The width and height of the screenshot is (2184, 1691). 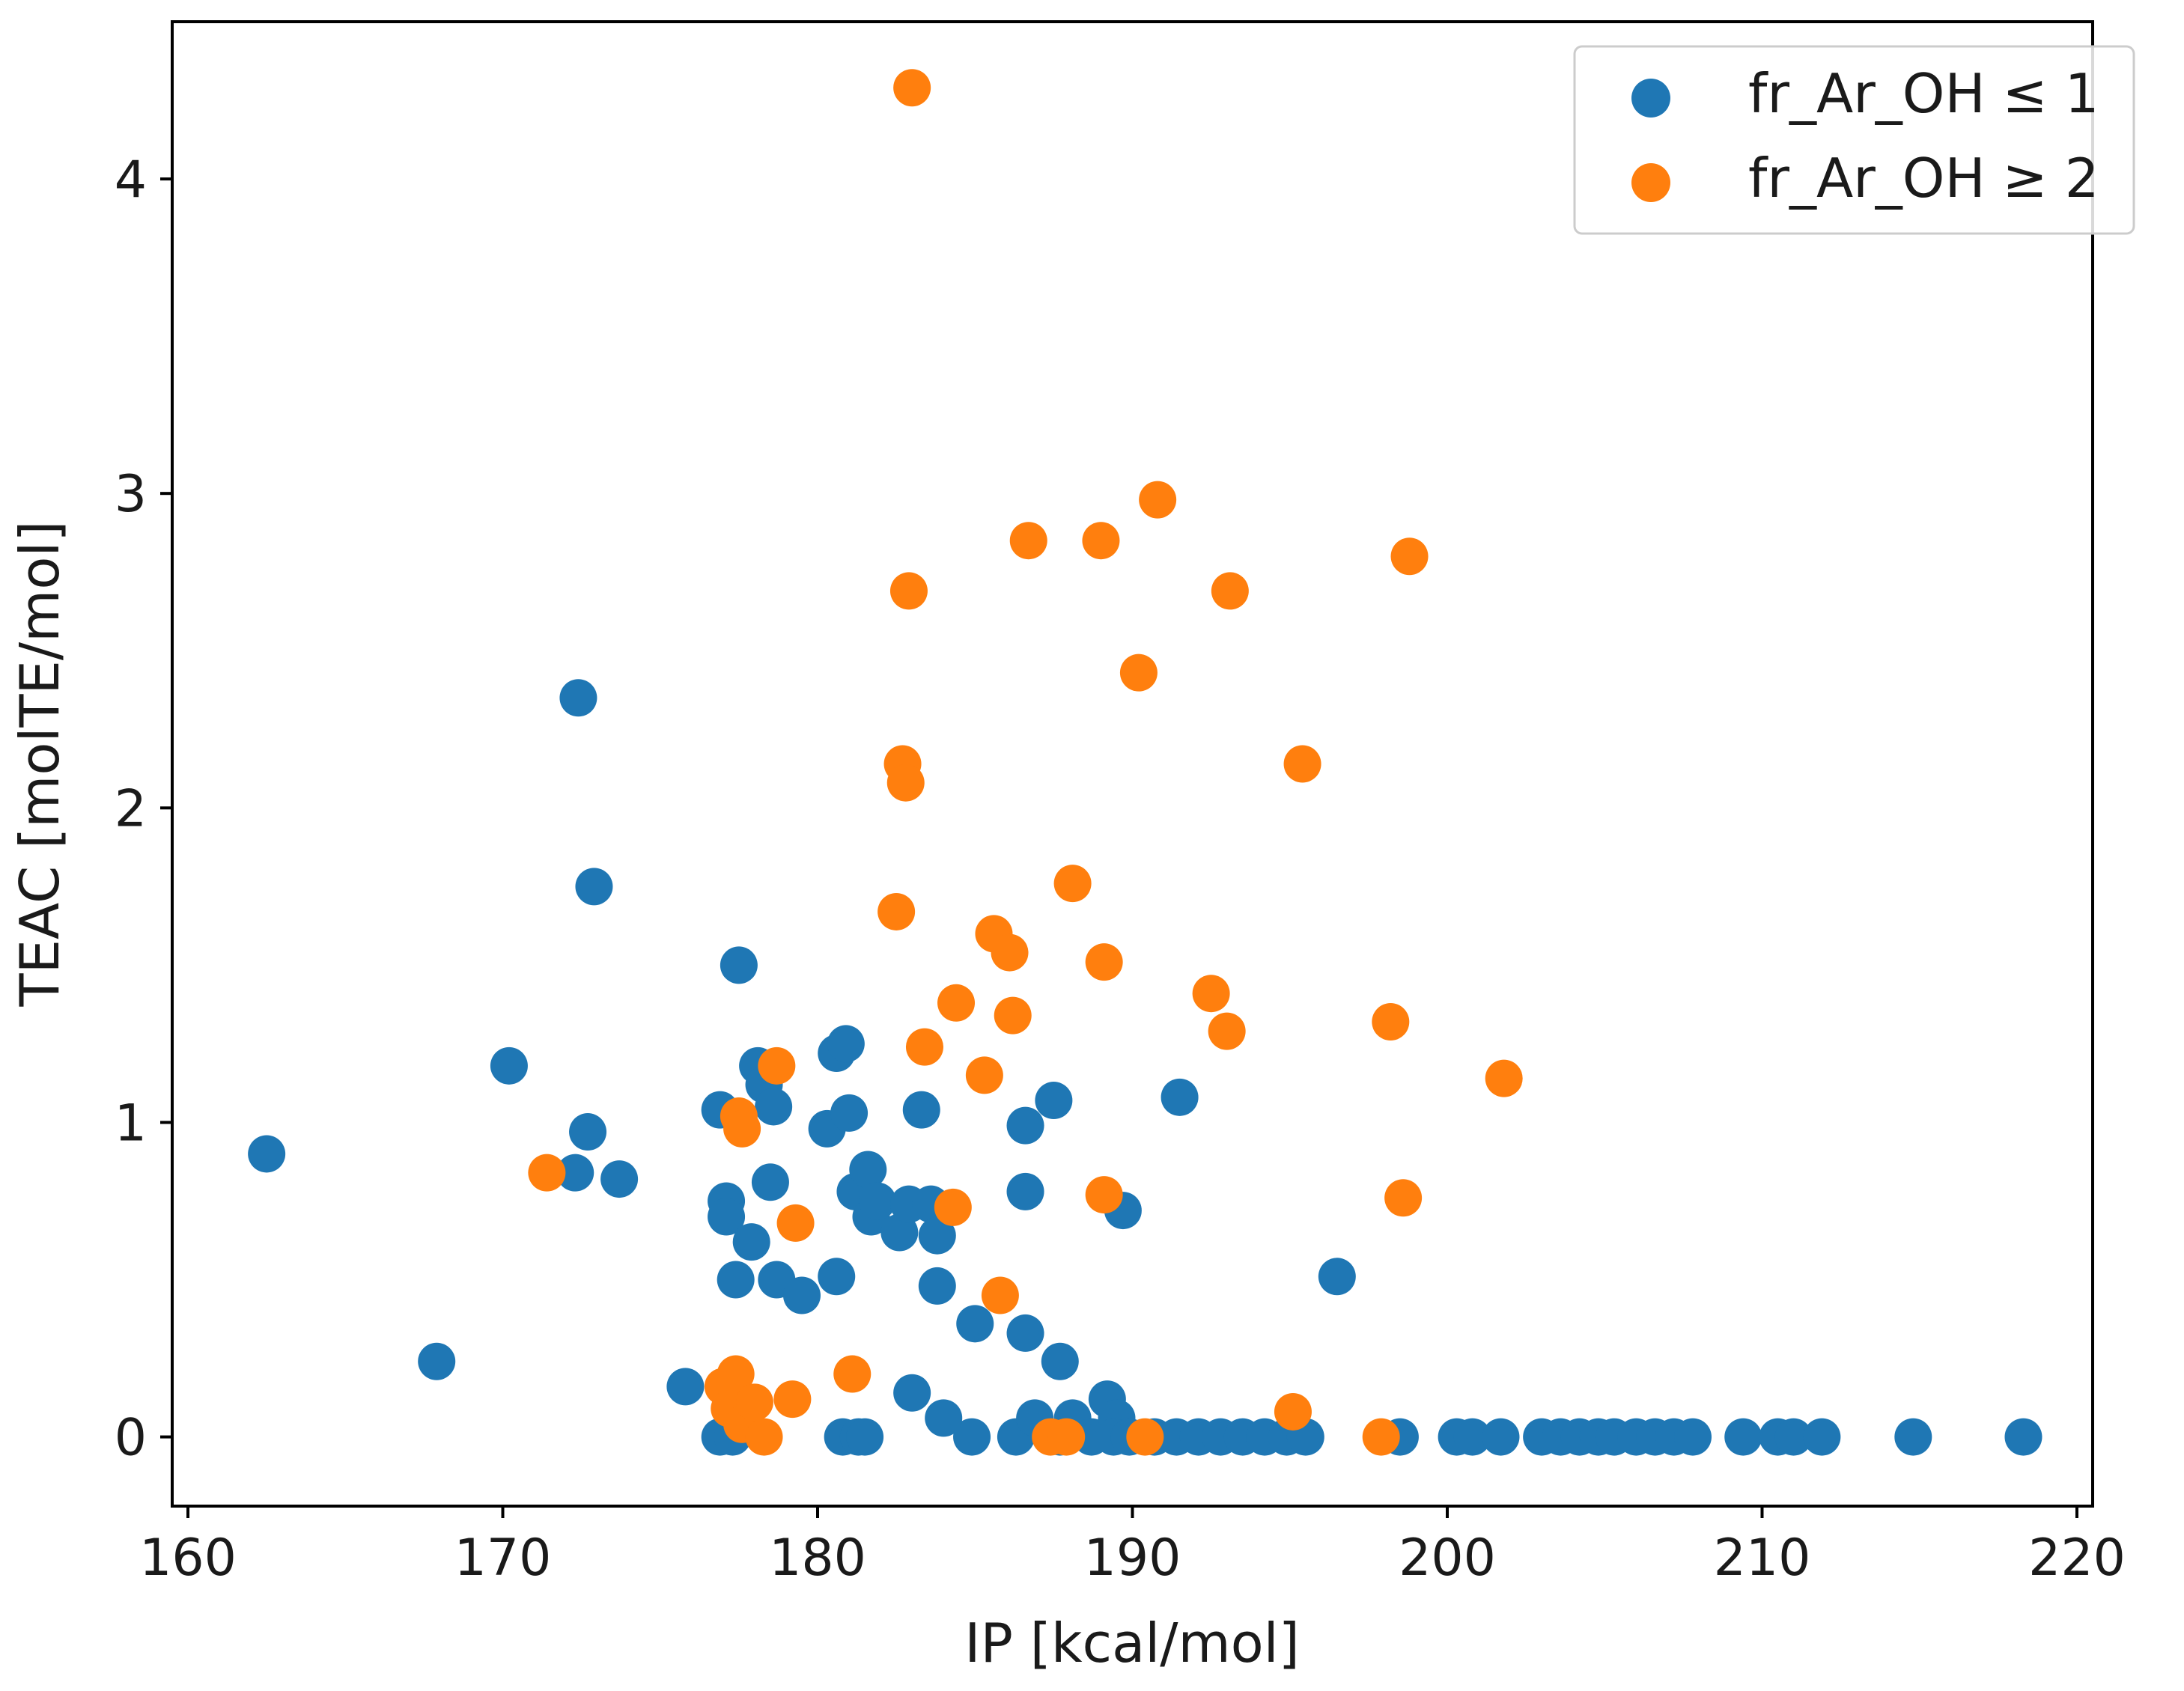 I want to click on x-tick-label: 190, so click(x=1132, y=1559).